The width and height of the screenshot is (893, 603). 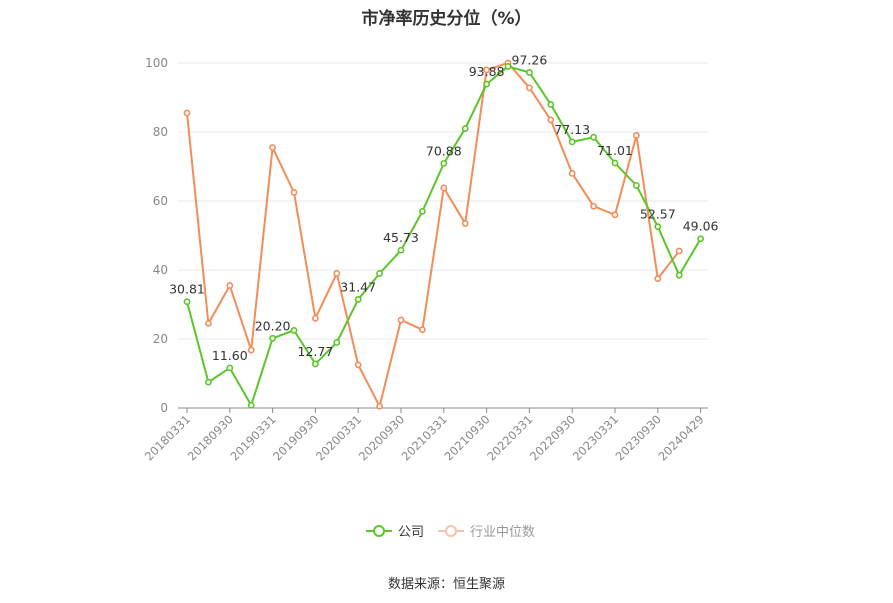 I want to click on data-label: 20.20, so click(x=273, y=325).